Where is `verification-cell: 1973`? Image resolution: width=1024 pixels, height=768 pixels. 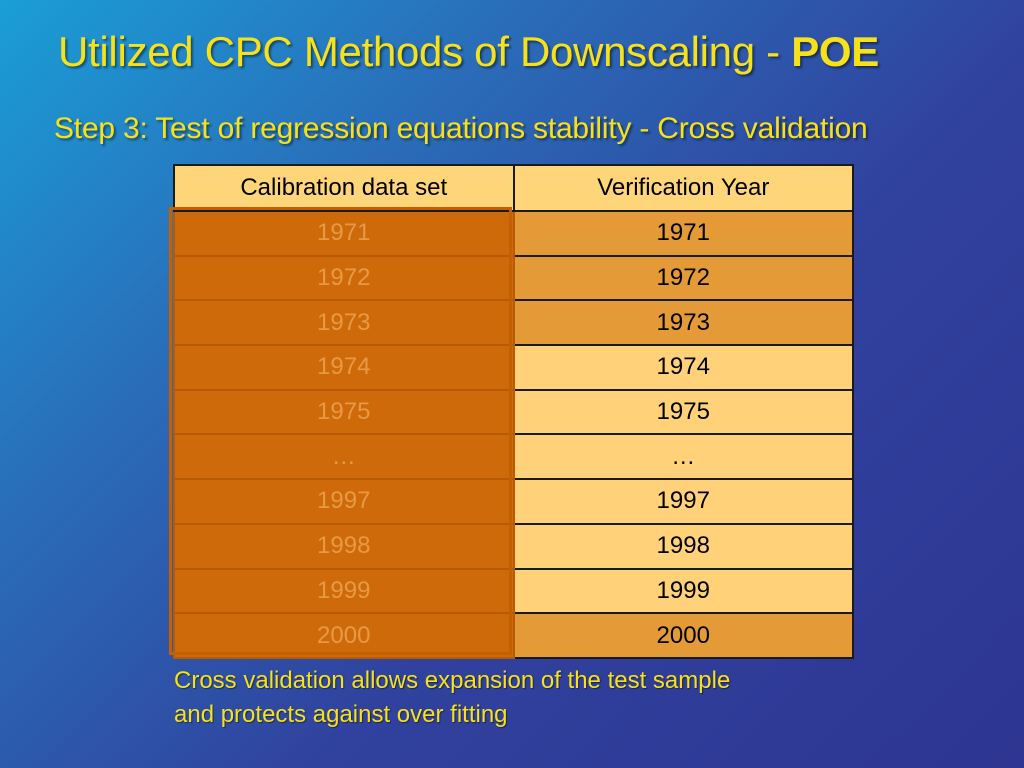
verification-cell: 1973 is located at coordinates (683, 323).